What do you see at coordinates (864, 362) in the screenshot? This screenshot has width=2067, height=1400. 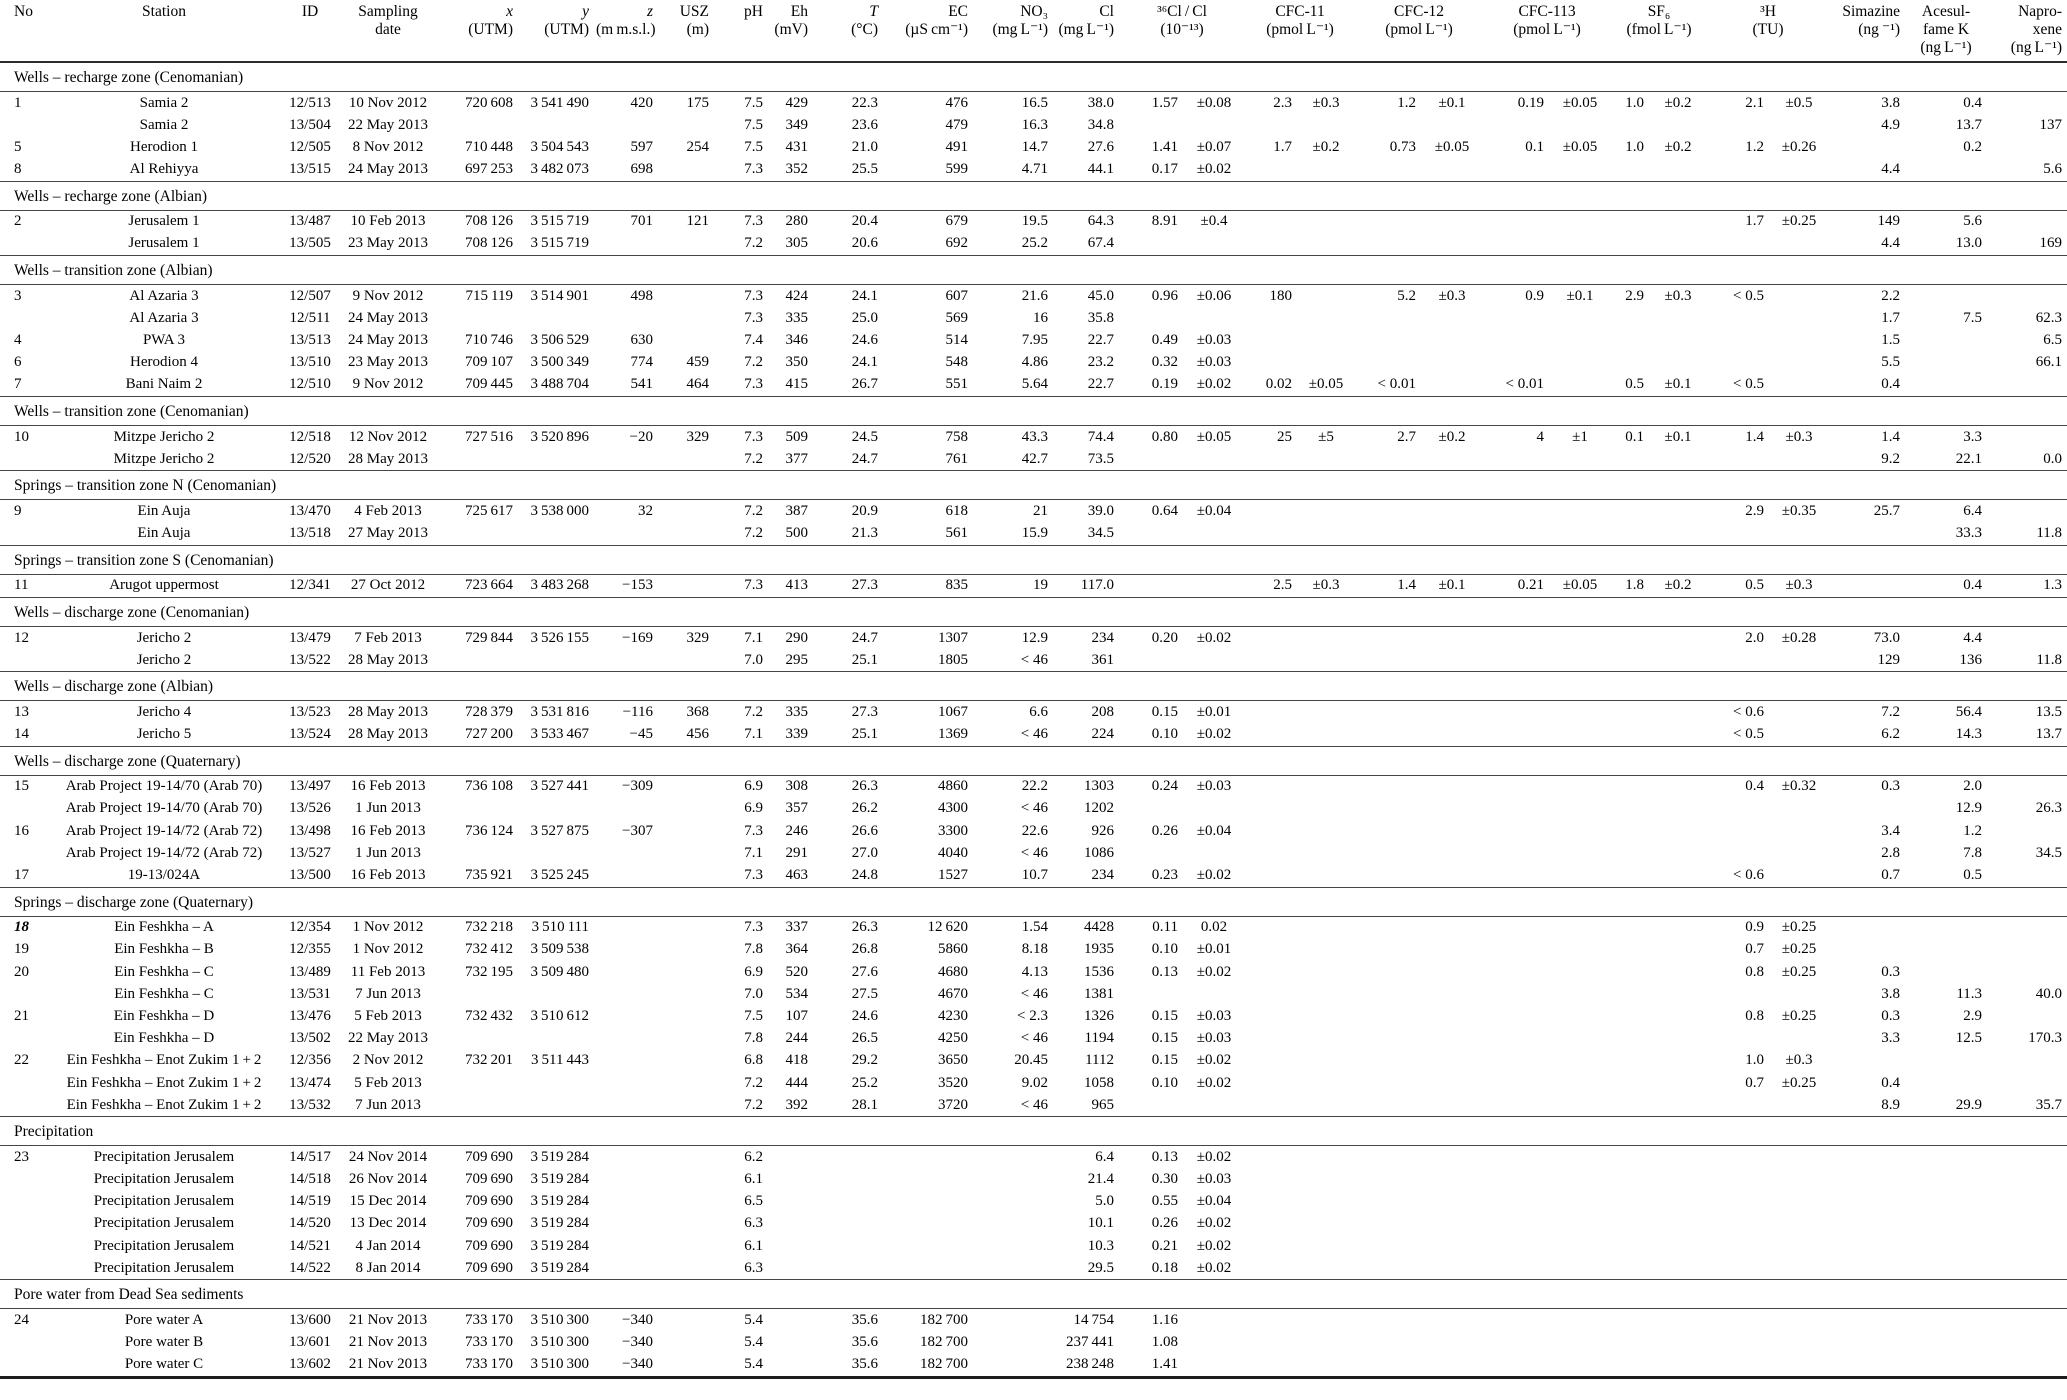 I see `cell: 24.1` at bounding box center [864, 362].